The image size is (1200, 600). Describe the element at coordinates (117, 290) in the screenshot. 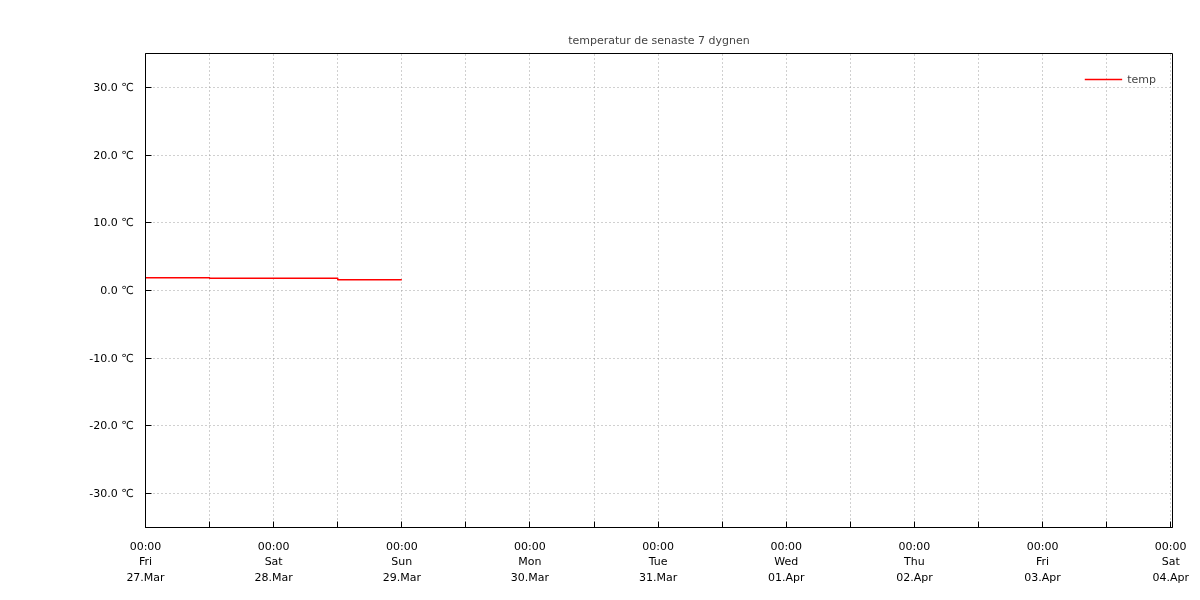

I see `y-tick-label: 0.0 ℃` at that location.